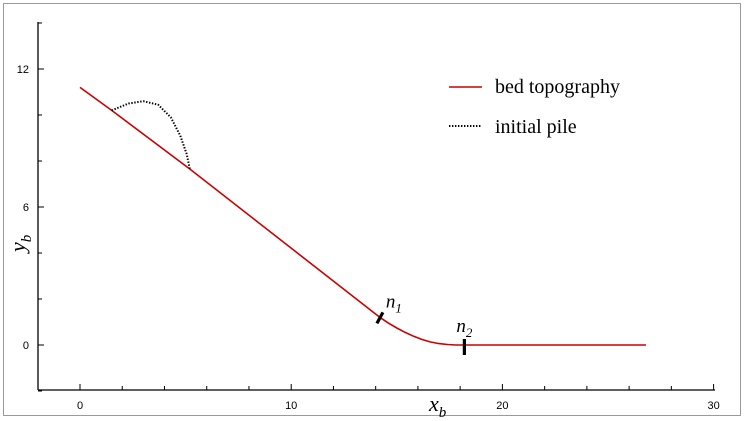 The height and width of the screenshot is (421, 747). I want to click on legend-label-bed-topography: bed topography, so click(557, 87).